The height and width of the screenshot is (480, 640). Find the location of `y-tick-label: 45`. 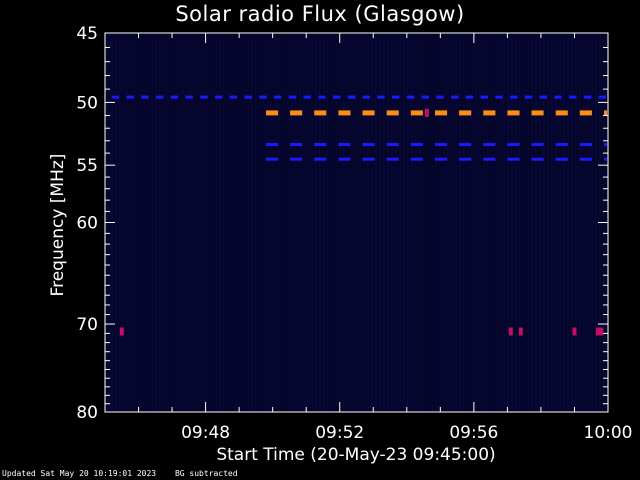

y-tick-label: 45 is located at coordinates (87, 34).